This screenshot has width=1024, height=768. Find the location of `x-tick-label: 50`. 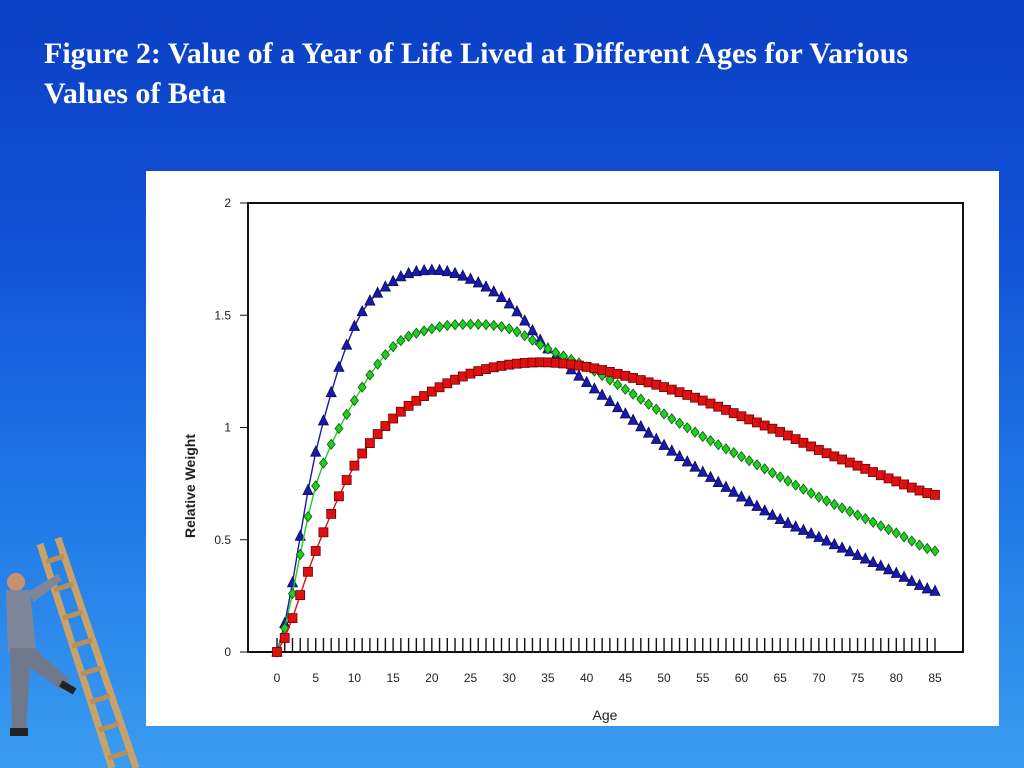

x-tick-label: 50 is located at coordinates (664, 678).